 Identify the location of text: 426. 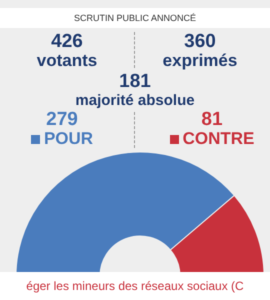
(67, 41).